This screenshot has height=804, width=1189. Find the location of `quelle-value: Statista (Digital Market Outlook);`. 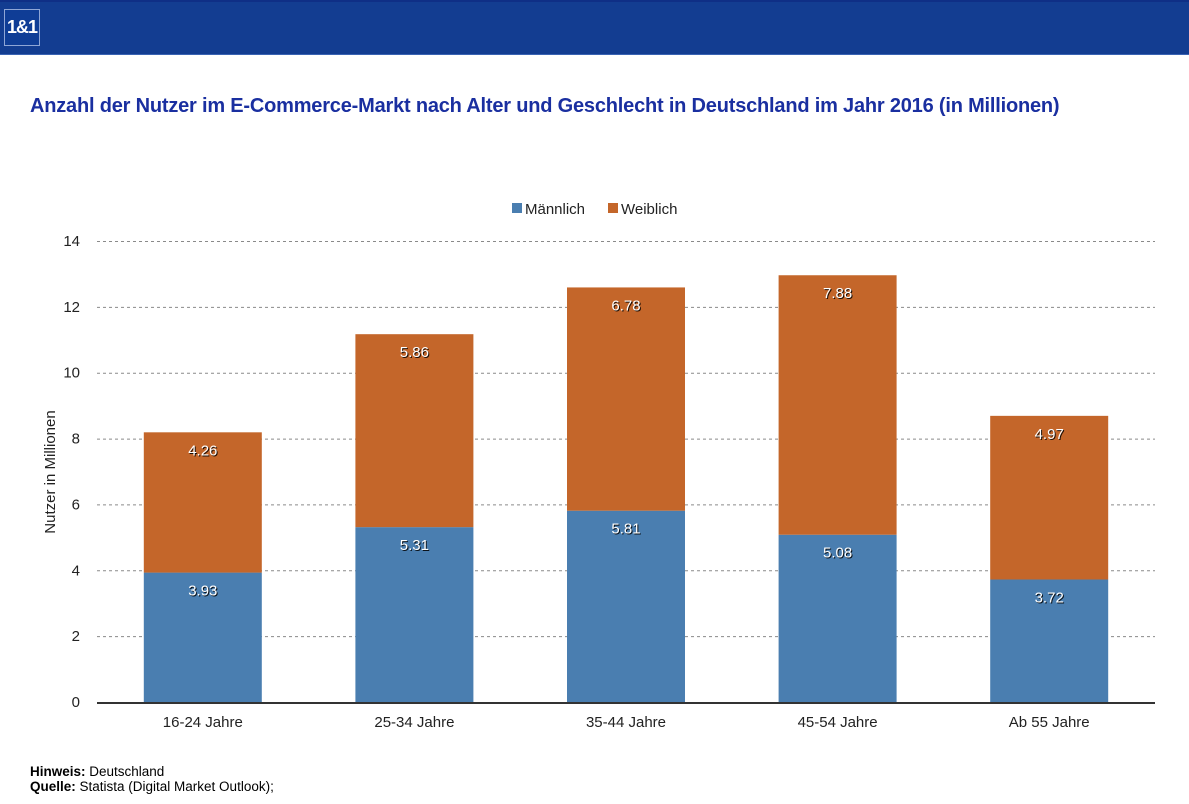

quelle-value: Statista (Digital Market Outlook); is located at coordinates (174, 786).